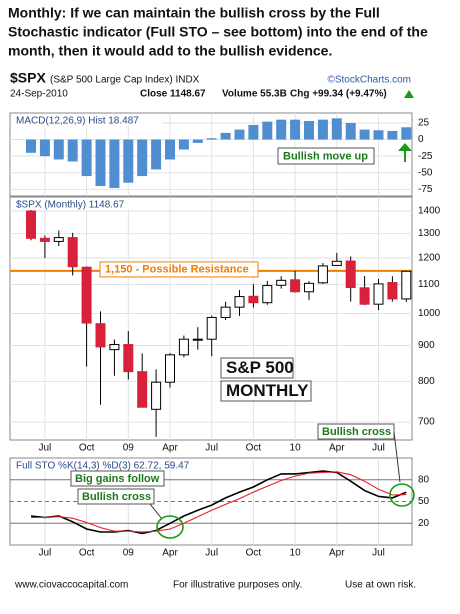 Image resolution: width=460 pixels, height=614 pixels. I want to click on x-tick-label: 09, so click(129, 448).